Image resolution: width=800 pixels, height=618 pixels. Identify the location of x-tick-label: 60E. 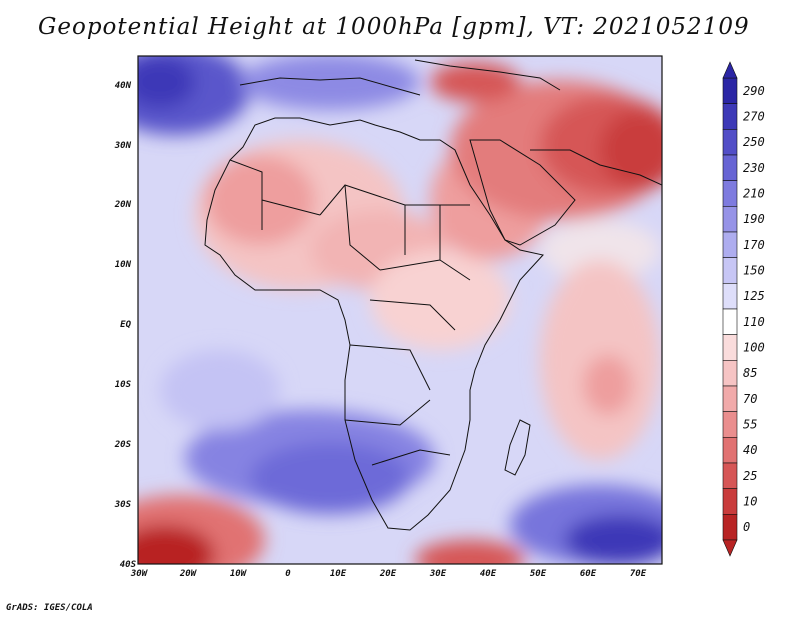
(588, 574).